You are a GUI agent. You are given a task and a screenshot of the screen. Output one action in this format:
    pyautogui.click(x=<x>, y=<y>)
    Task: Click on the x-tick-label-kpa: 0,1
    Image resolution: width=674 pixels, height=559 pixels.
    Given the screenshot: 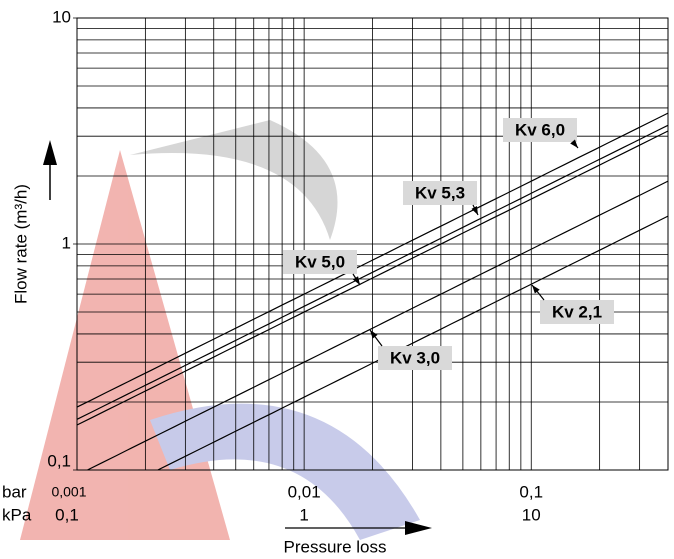 What is the action you would take?
    pyautogui.click(x=67, y=514)
    